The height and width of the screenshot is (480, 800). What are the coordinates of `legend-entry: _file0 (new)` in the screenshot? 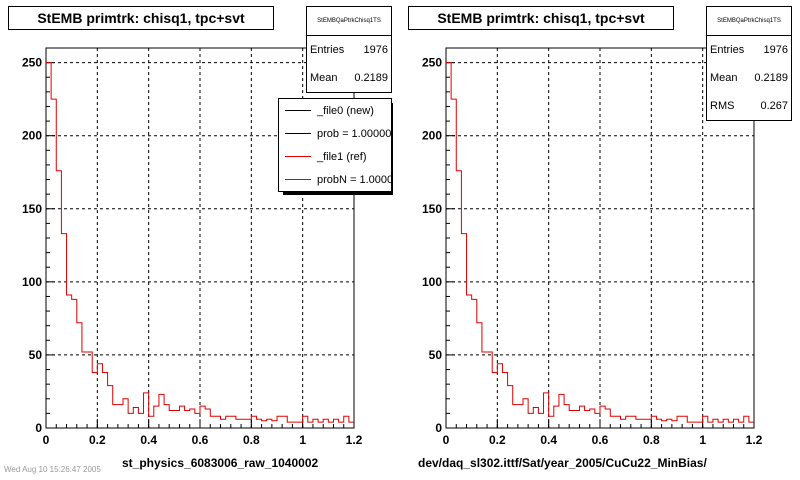 It's located at (335, 110).